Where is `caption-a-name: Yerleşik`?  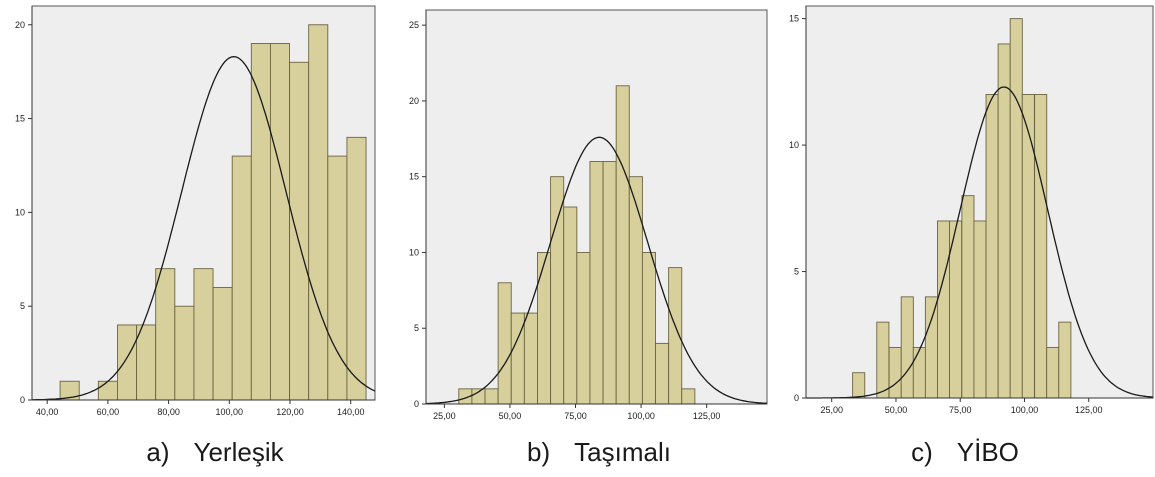 caption-a-name: Yerleşik is located at coordinates (238, 452).